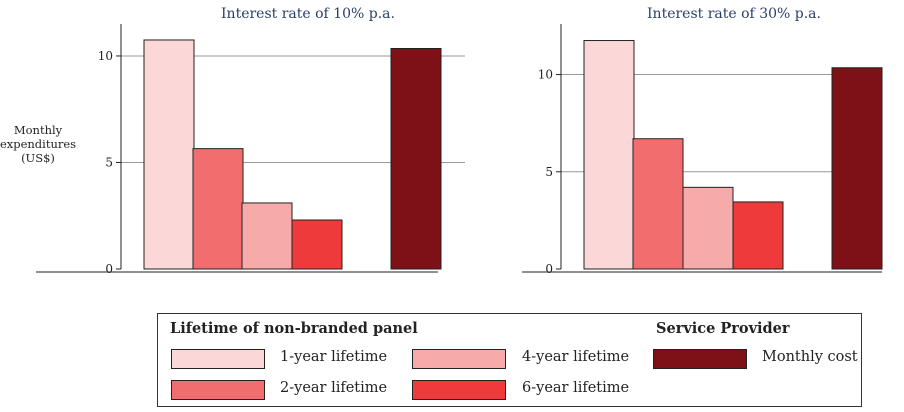 Image resolution: width=904 pixels, height=412 pixels. What do you see at coordinates (700, 359) in the screenshot?
I see `legend-swatch-monthly-cost` at bounding box center [700, 359].